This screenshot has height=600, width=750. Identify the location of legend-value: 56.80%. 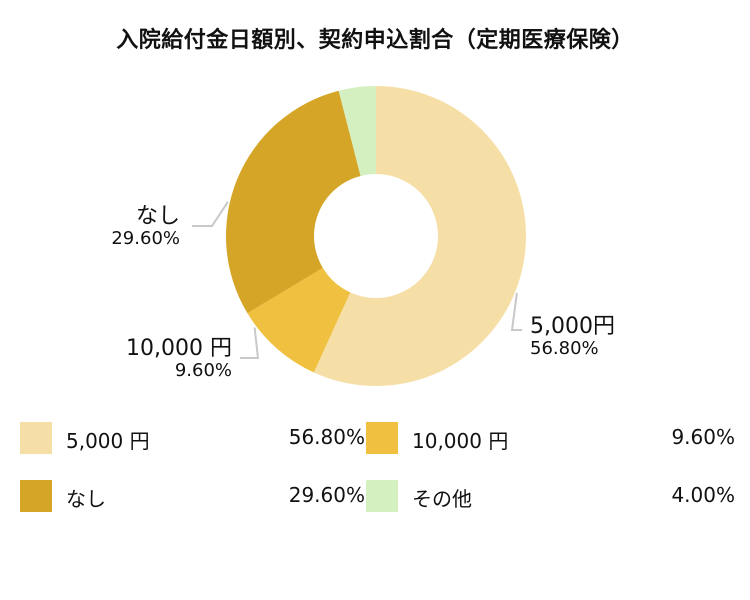
(326, 437).